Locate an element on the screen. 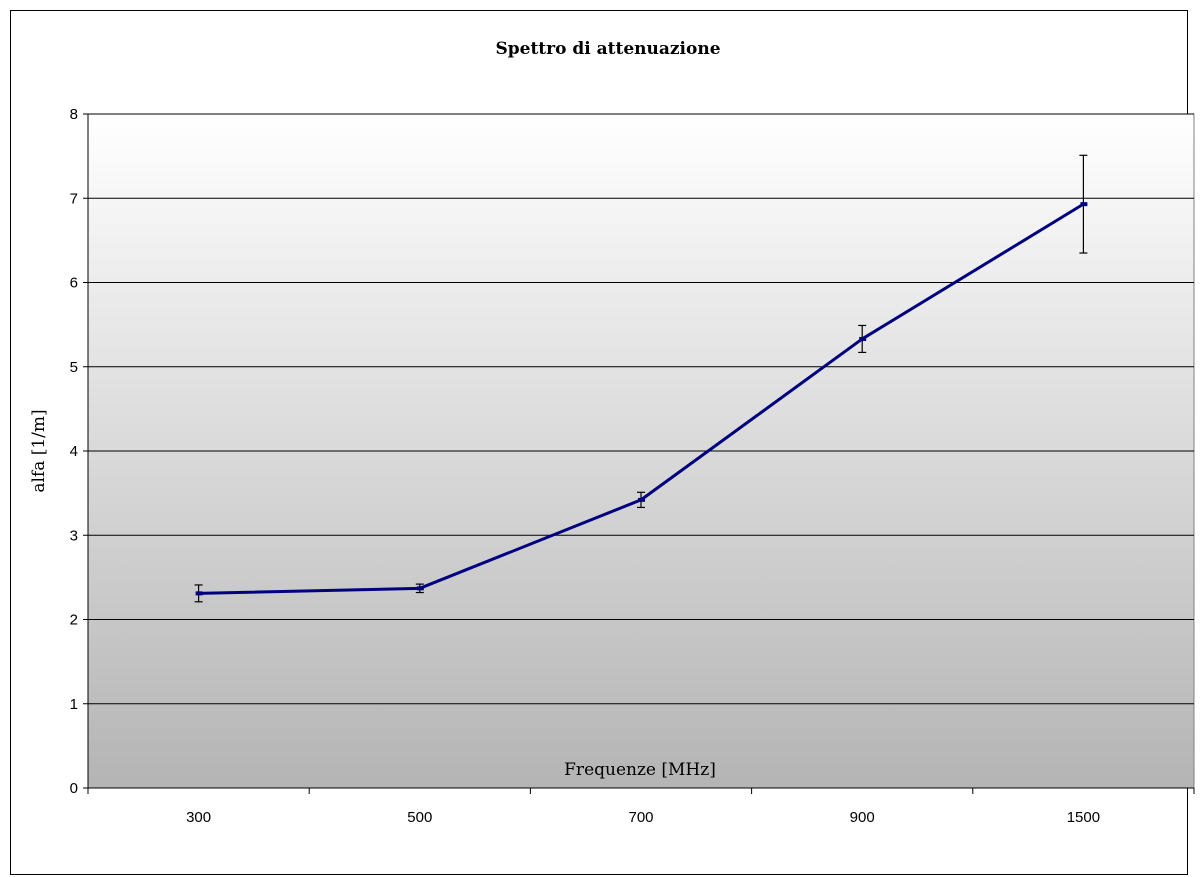  y-tick-label: 3 is located at coordinates (74, 535).